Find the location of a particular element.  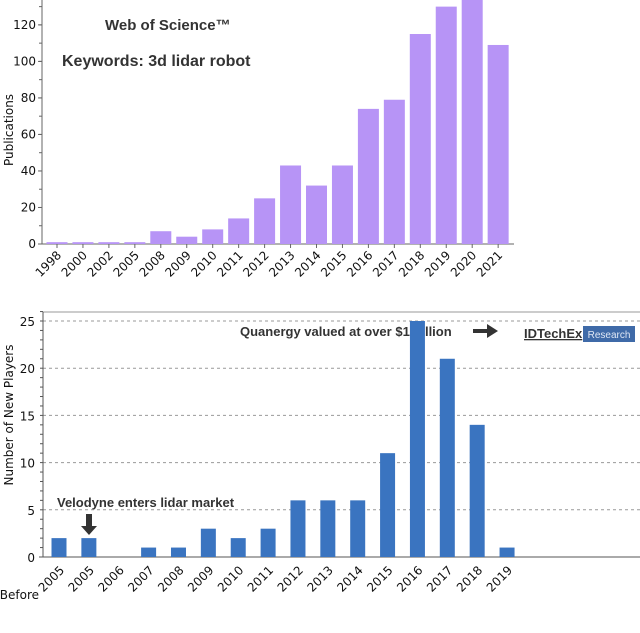

idtechex-logo: IDTechEx is located at coordinates (553, 333).